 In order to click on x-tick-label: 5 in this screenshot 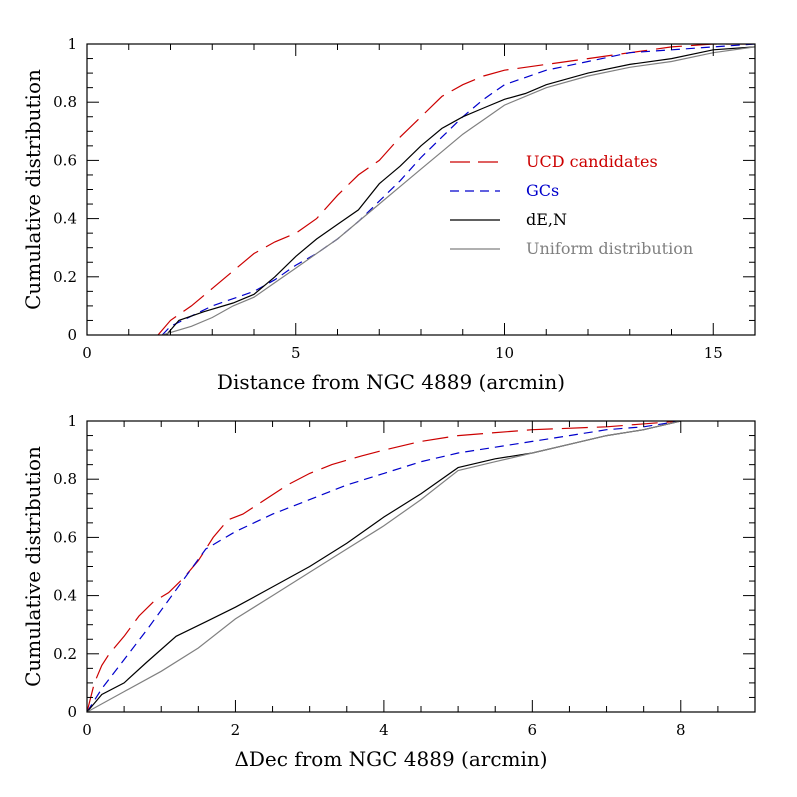, I will do `click(296, 353)`.